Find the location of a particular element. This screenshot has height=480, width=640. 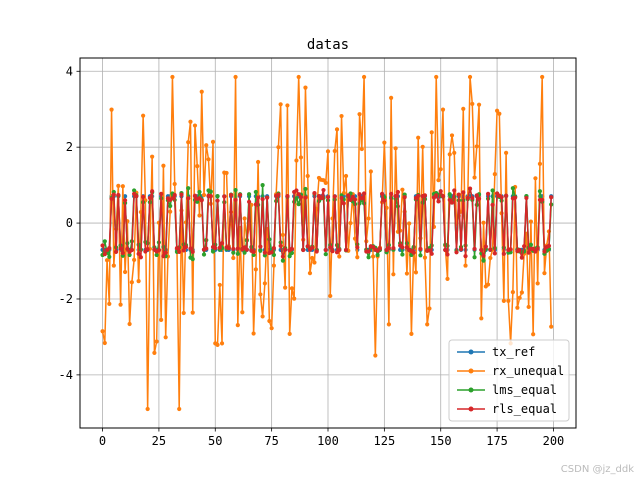

x-tick-label: 100 is located at coordinates (328, 441).